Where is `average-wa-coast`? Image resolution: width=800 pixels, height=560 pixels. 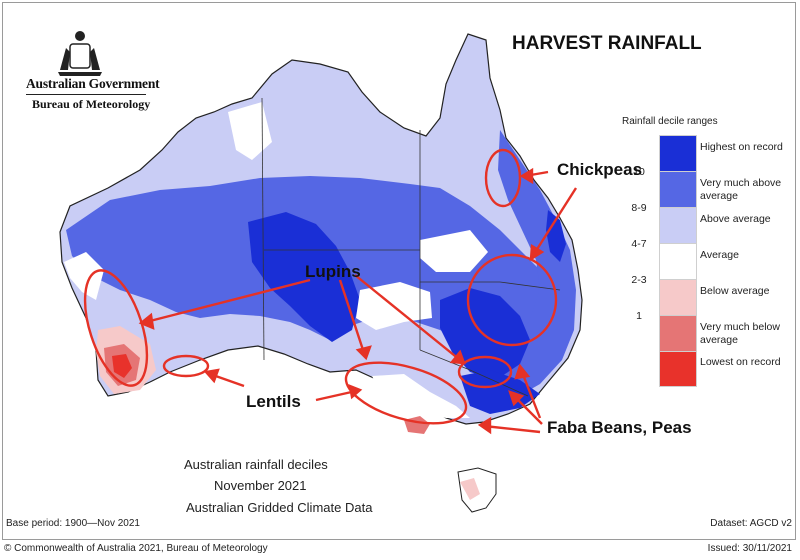
average-wa-coast is located at coordinates (84, 276).